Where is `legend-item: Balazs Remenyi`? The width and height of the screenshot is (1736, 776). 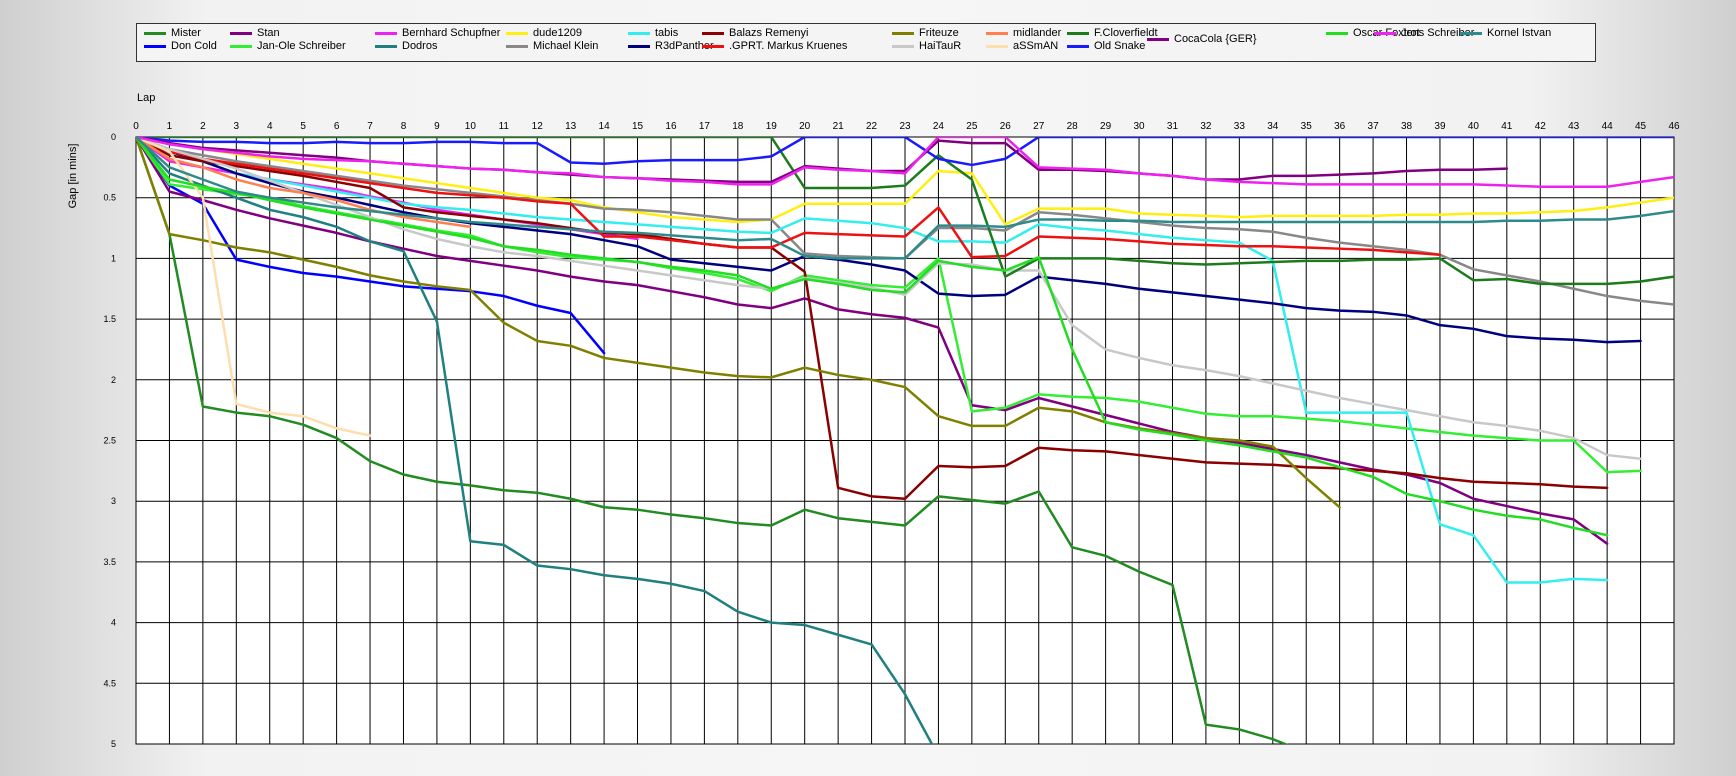 legend-item: Balazs Remenyi is located at coordinates (755, 33).